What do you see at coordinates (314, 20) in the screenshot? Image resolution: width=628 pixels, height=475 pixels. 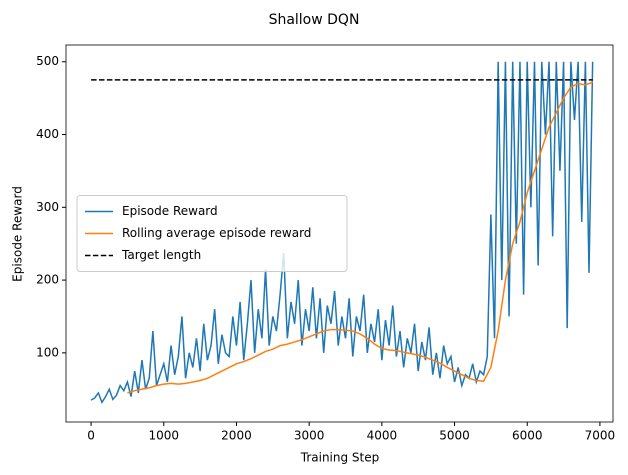 I see `chart-title: Shallow DQN` at bounding box center [314, 20].